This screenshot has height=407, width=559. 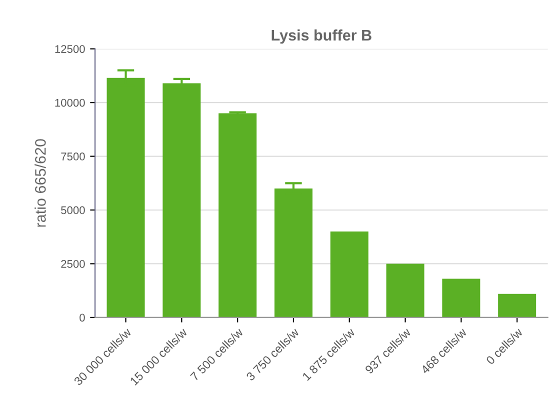 I want to click on y-tick-label: 7500, so click(x=73, y=156).